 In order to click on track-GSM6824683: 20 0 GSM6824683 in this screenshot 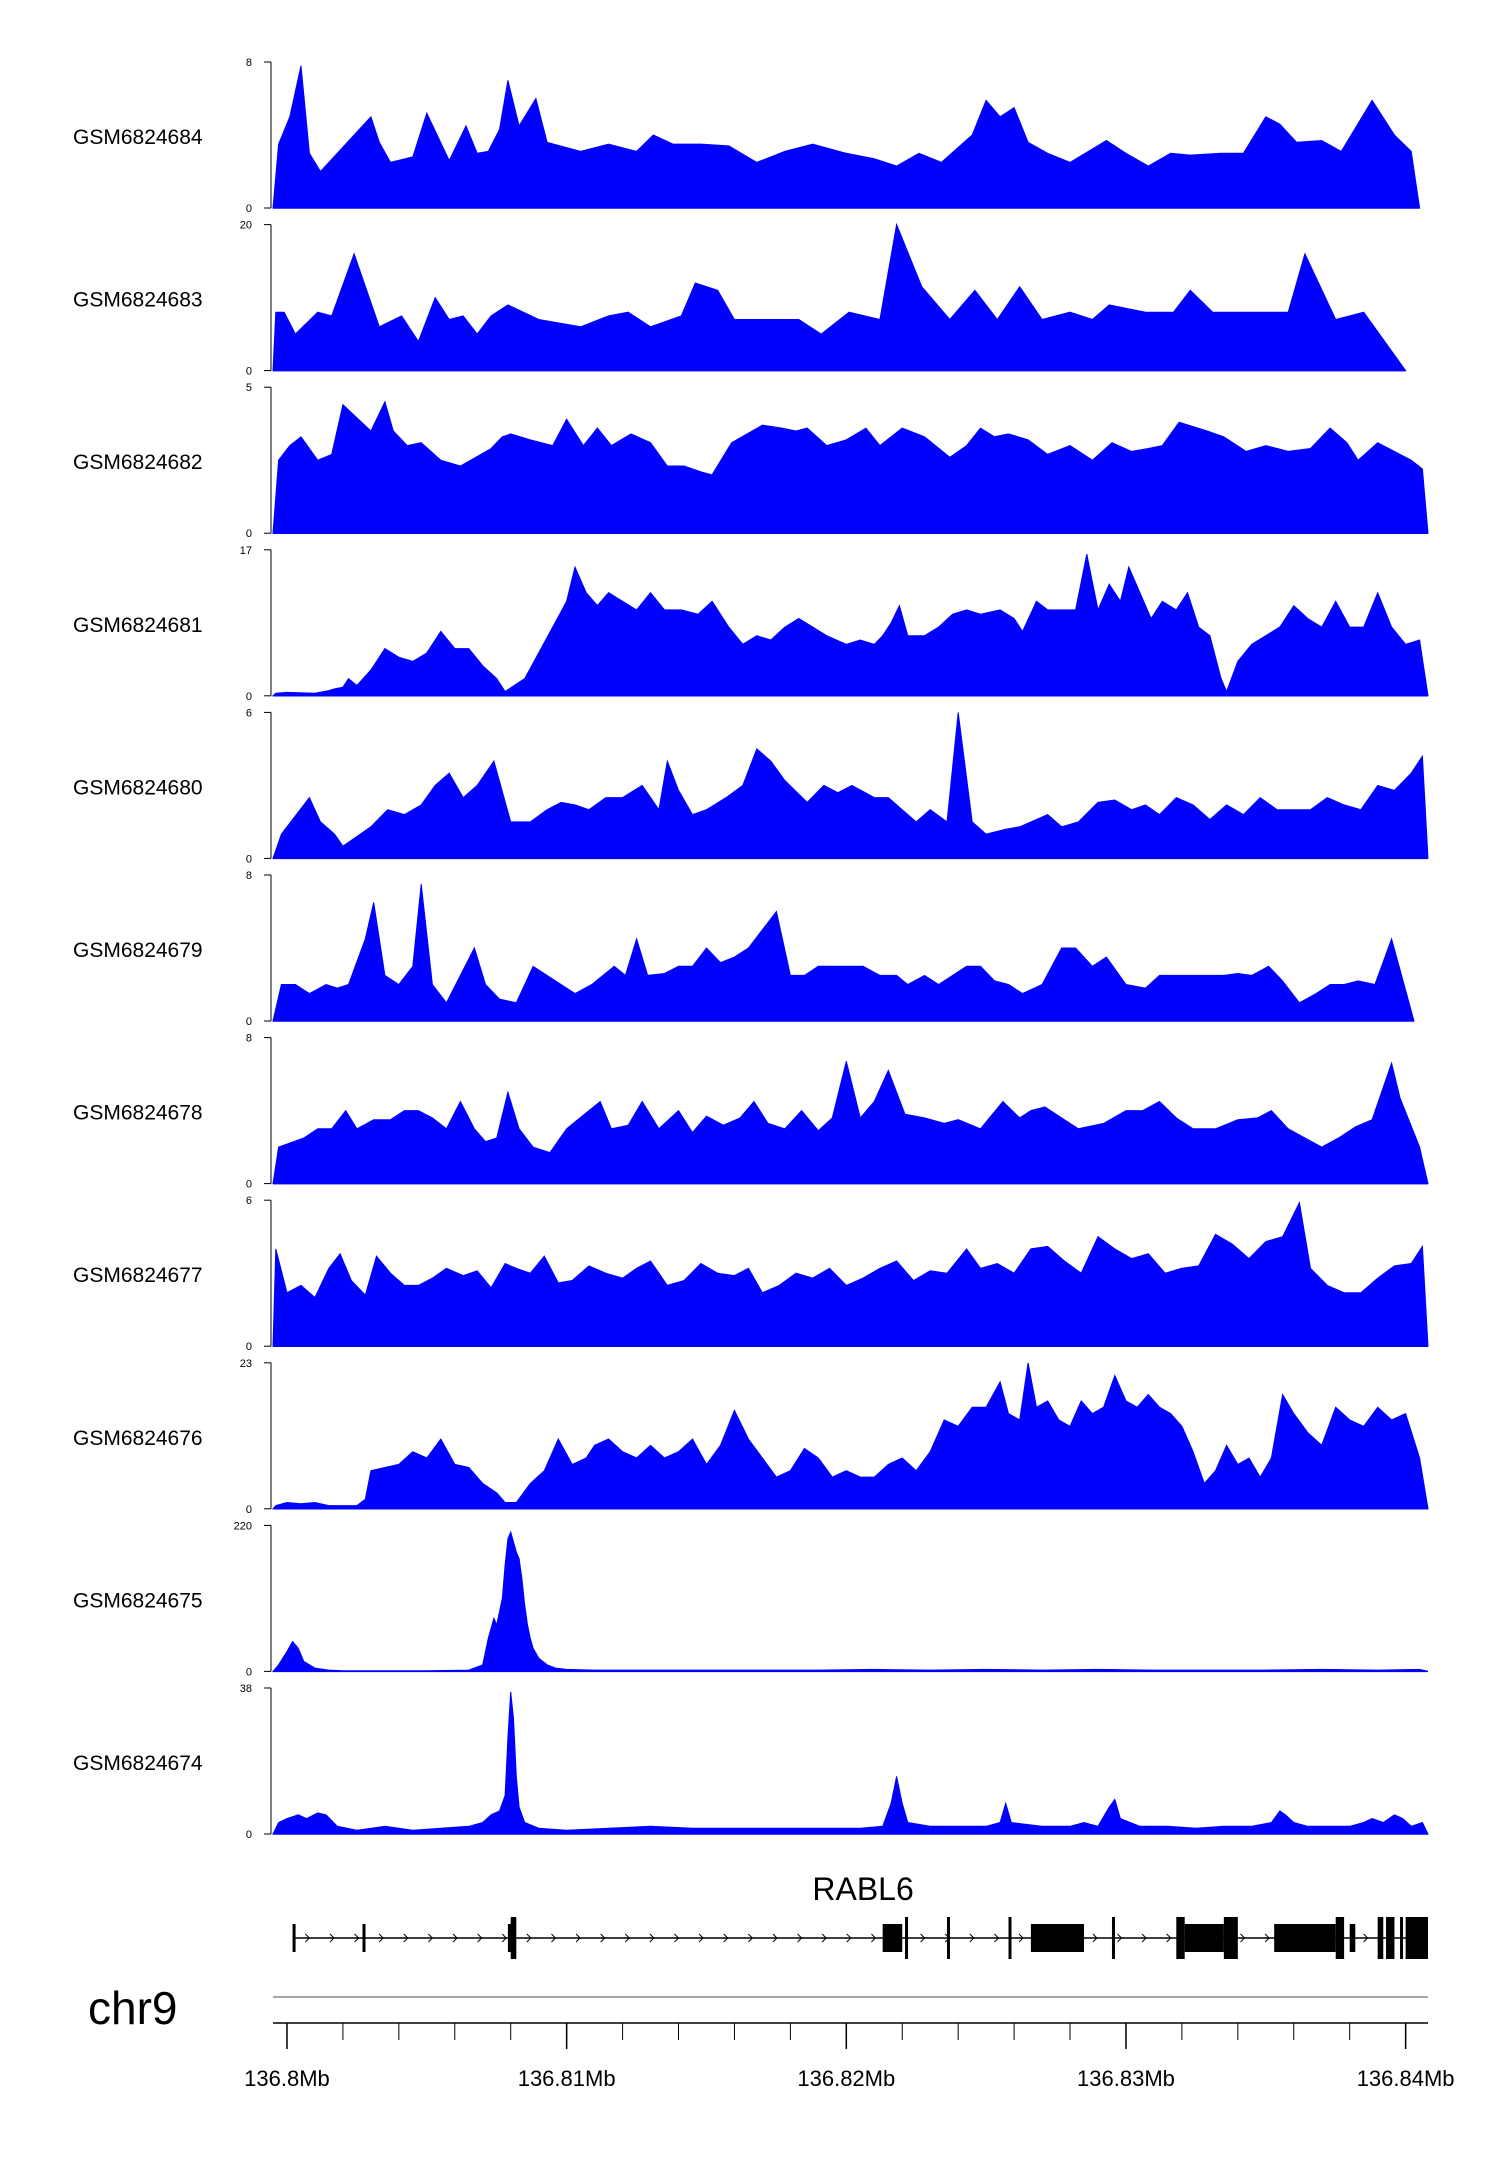, I will do `click(740, 299)`.